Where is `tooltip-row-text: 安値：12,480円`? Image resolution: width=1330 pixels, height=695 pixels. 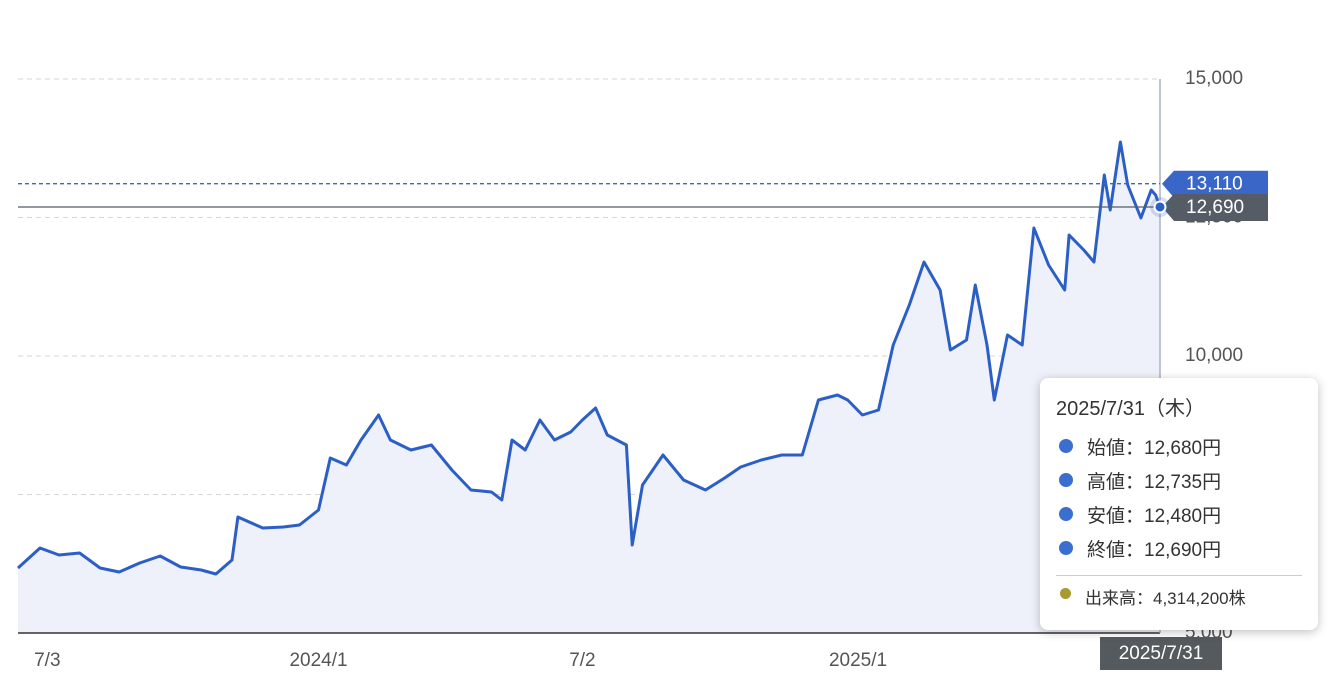 tooltip-row-text: 安値：12,480円 is located at coordinates (1154, 516).